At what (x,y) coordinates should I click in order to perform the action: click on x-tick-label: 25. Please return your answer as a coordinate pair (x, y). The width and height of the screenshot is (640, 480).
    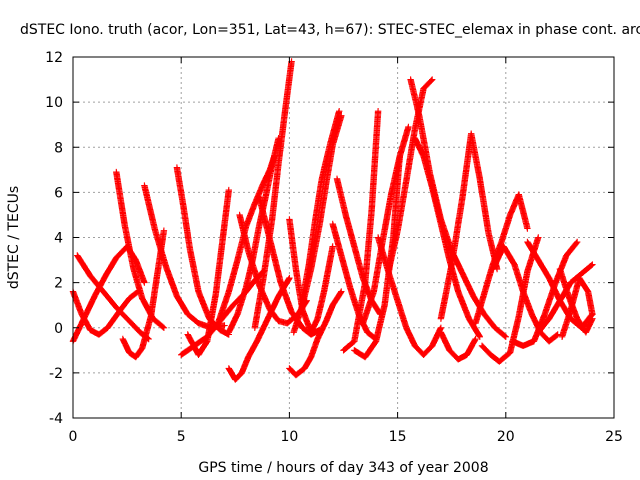
    Looking at the image, I should click on (614, 437).